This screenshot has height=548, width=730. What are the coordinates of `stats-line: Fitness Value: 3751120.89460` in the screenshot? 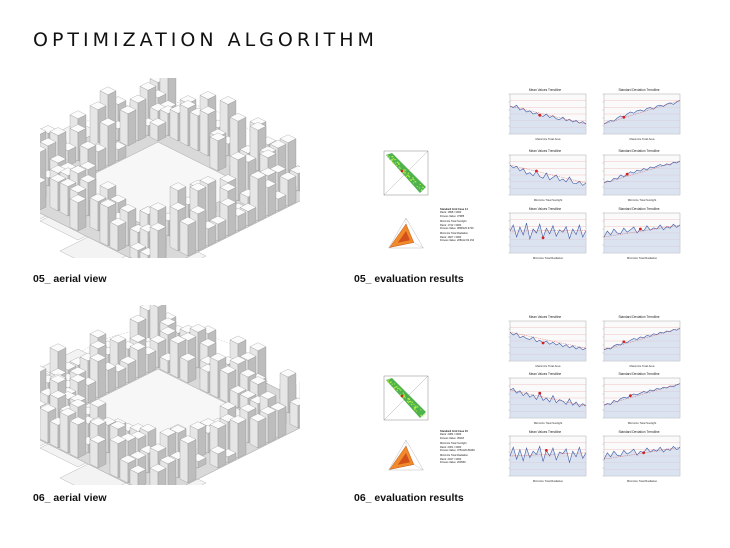 It's located at (457, 451).